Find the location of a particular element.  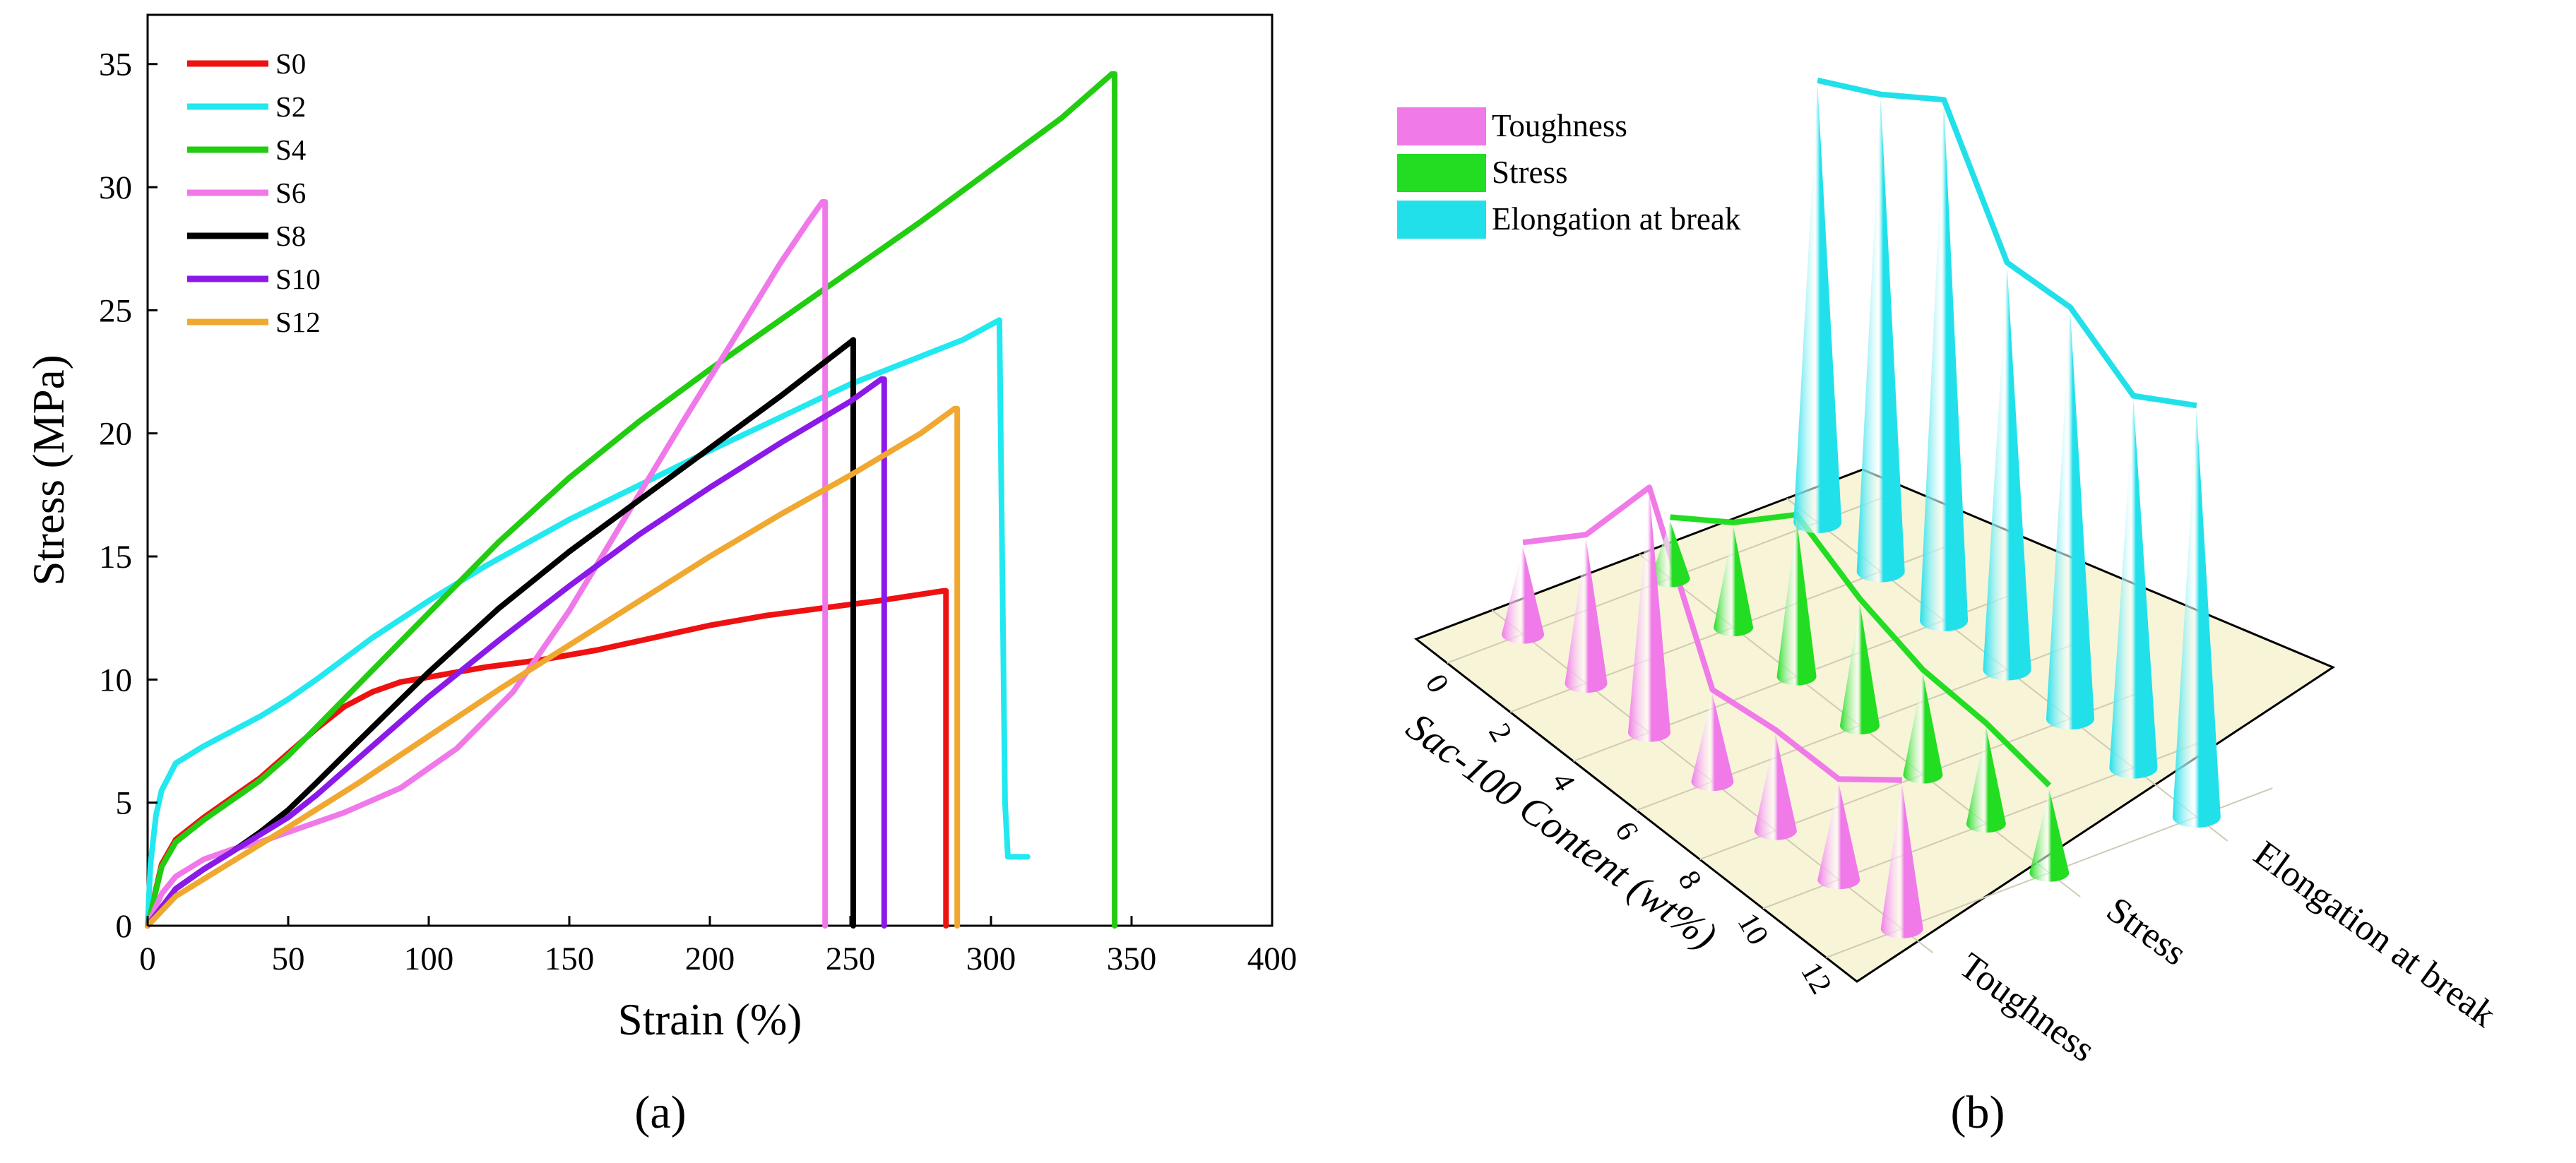

x-tick-label: 400 is located at coordinates (1272, 959).